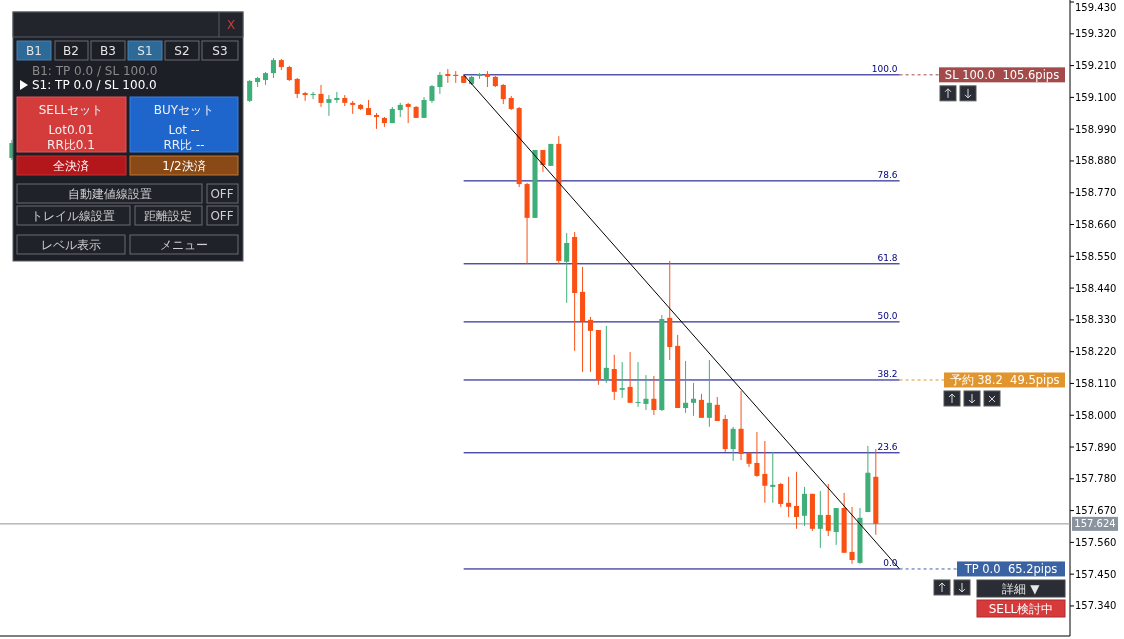 Image resolution: width=1124 pixels, height=639 pixels. Describe the element at coordinates (182, 51) in the screenshot. I see `annotation: S2` at that location.